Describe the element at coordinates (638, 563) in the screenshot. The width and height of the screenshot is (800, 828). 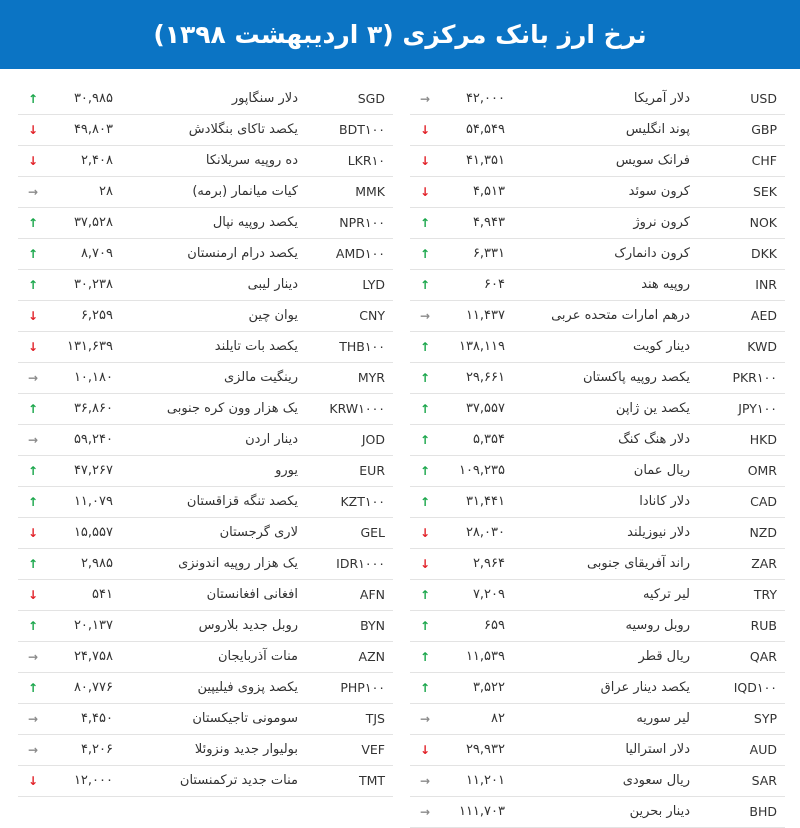
I see `currency-name: راند آفریقای جنوبی` at that location.